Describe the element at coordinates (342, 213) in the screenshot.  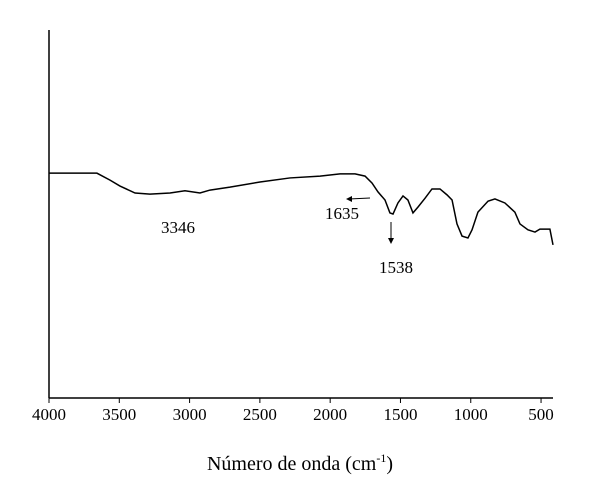
I see `annotation: 1635` at that location.